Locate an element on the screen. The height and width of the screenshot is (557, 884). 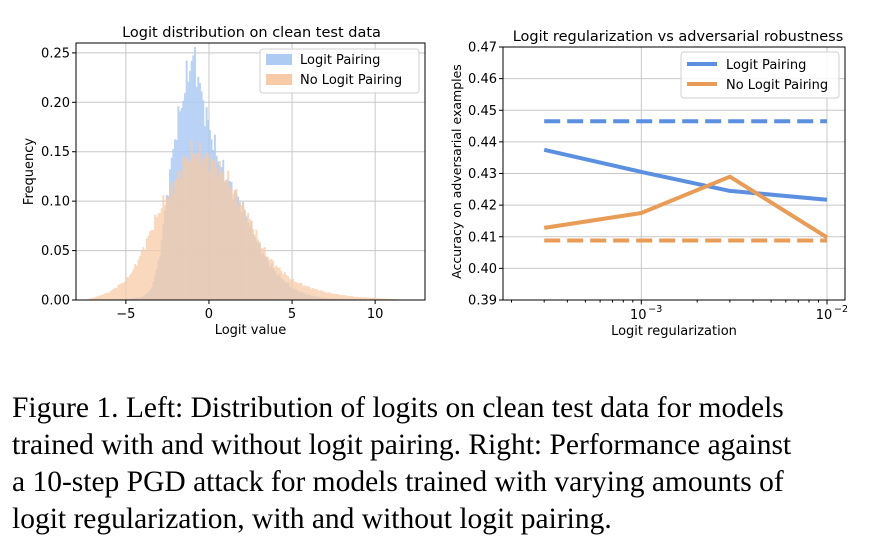
x-axis-label: Logit regularization is located at coordinates (674, 331).